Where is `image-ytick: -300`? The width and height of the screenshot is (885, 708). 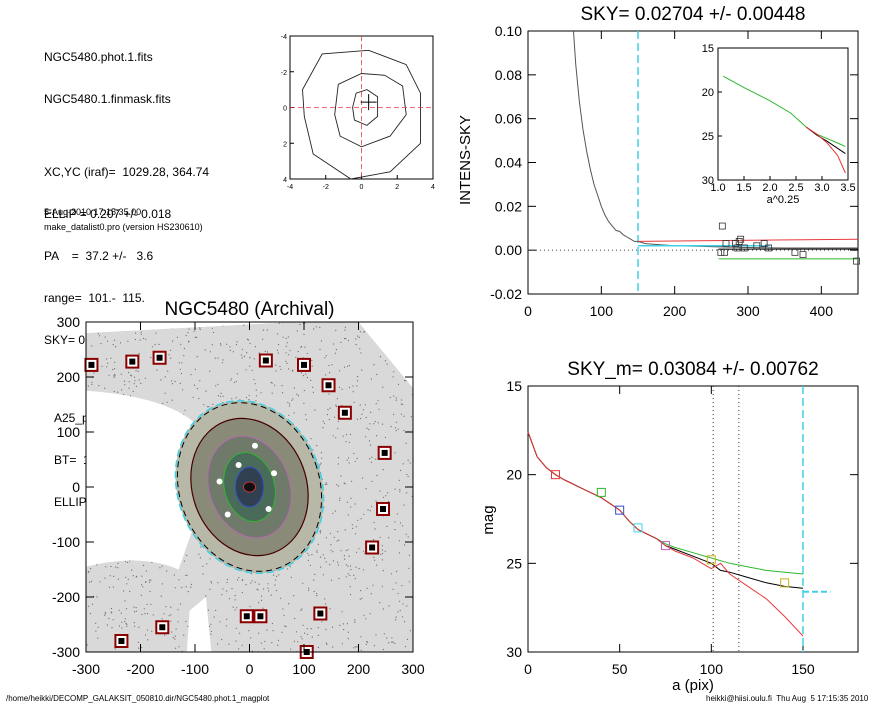
image-ytick: -300 is located at coordinates (66, 652).